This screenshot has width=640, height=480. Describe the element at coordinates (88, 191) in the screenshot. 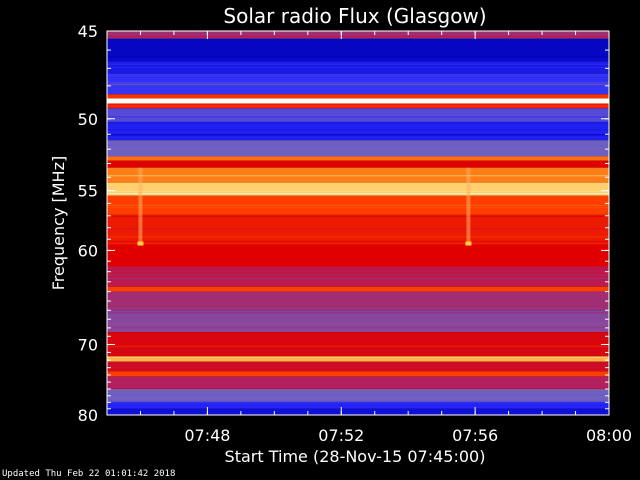

I see `y-tick-label: 55` at that location.